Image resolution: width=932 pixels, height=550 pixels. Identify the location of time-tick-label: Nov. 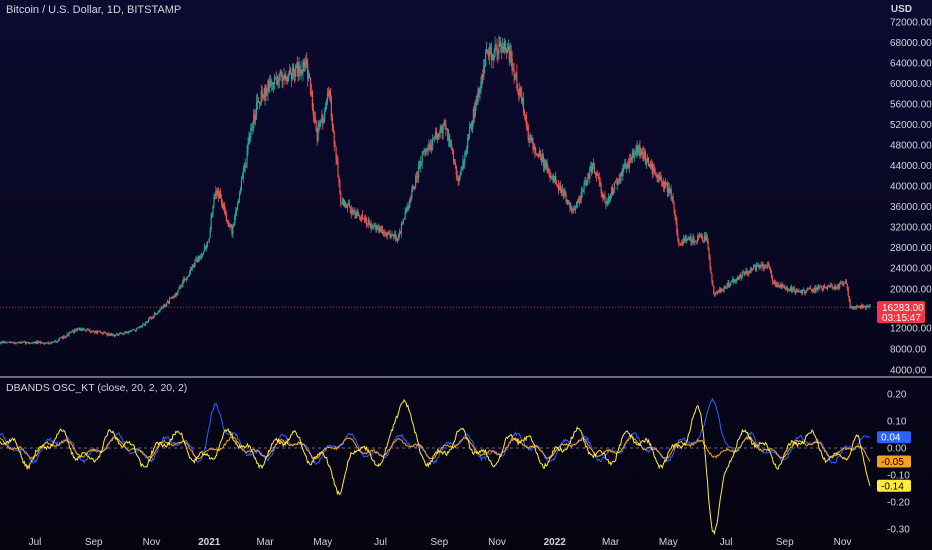
(843, 542).